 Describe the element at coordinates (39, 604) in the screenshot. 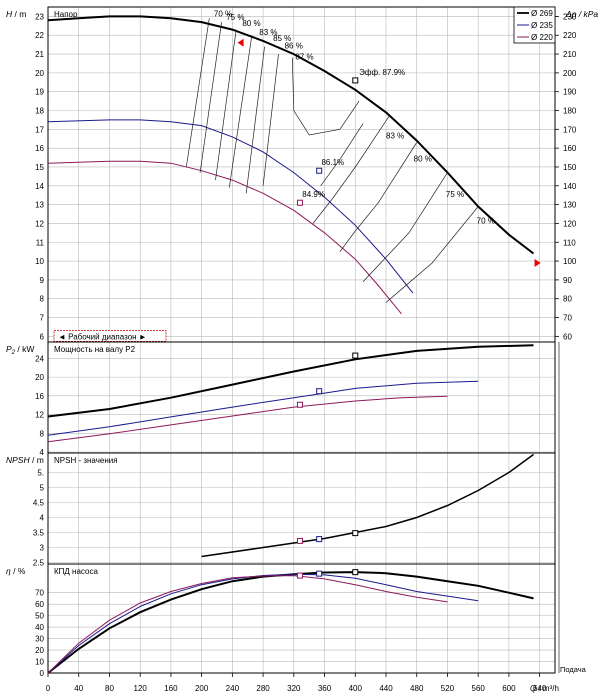

I see `y-tick-label: 60` at that location.